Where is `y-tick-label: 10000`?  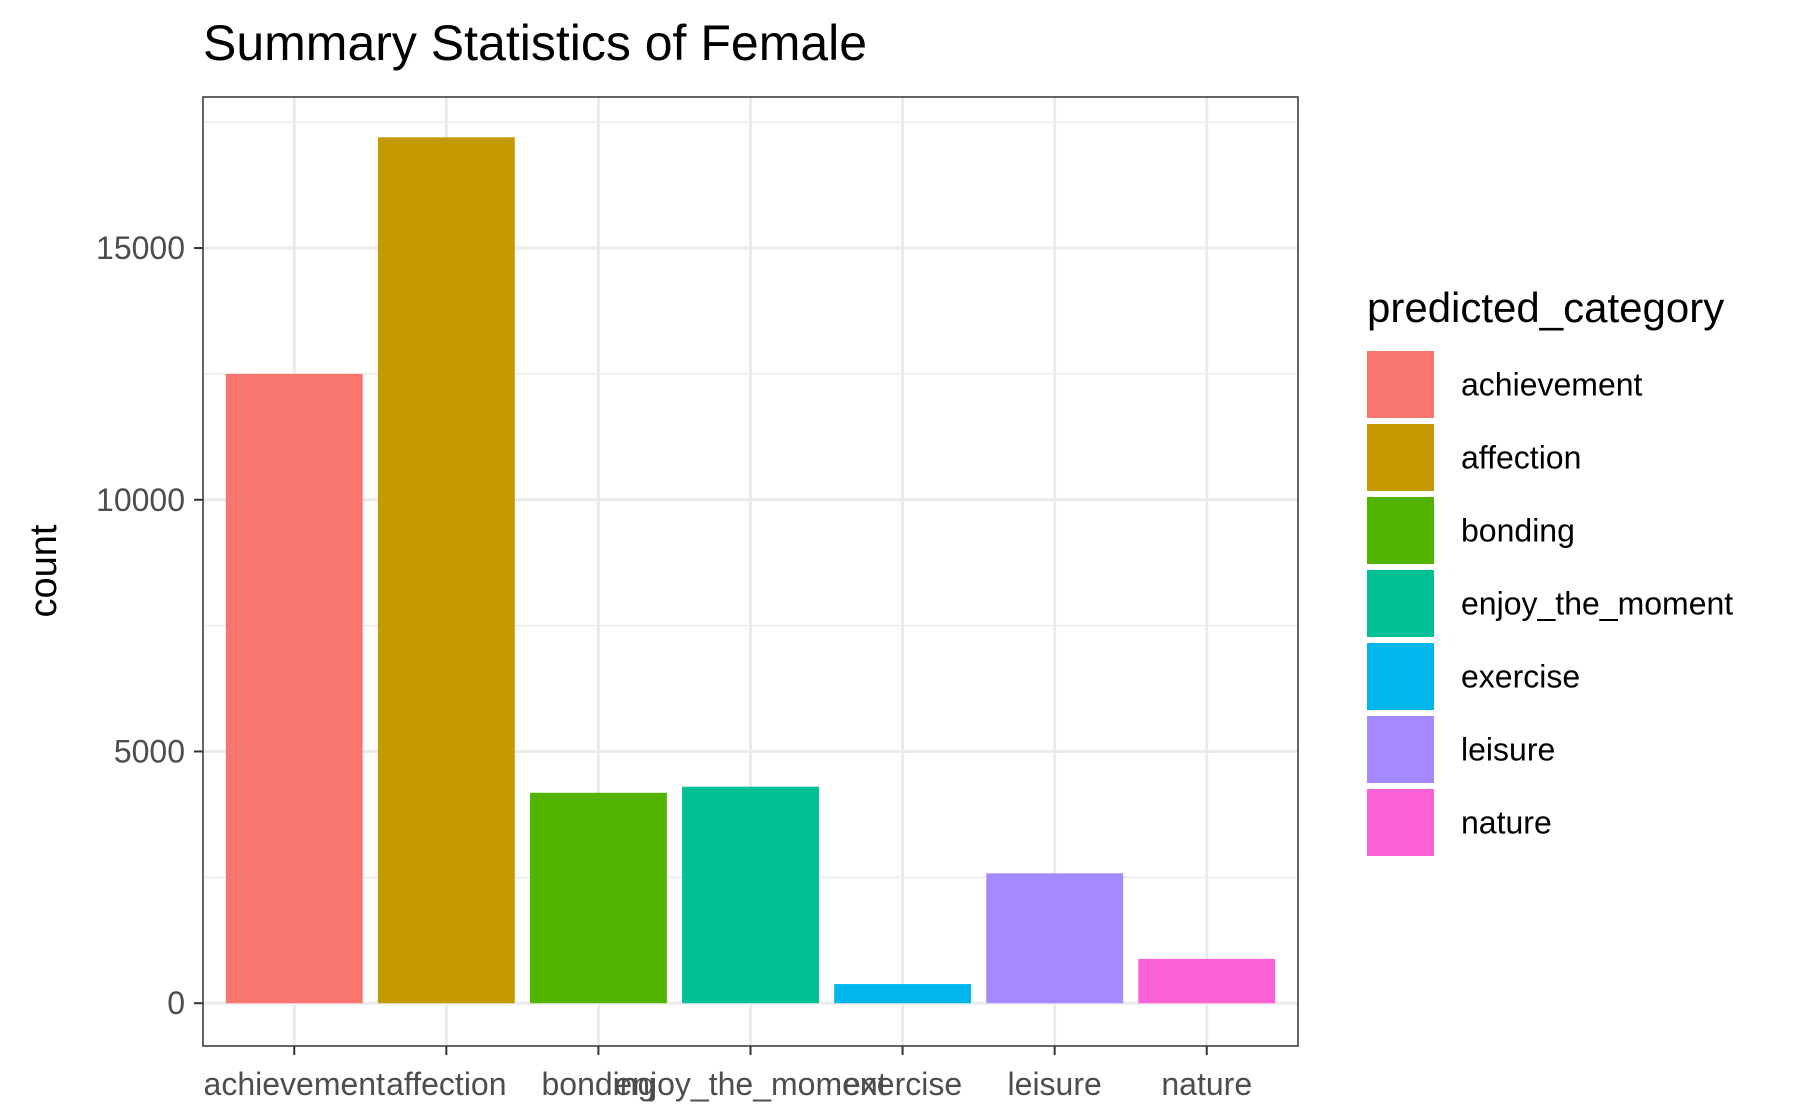
y-tick-label: 10000 is located at coordinates (140, 500).